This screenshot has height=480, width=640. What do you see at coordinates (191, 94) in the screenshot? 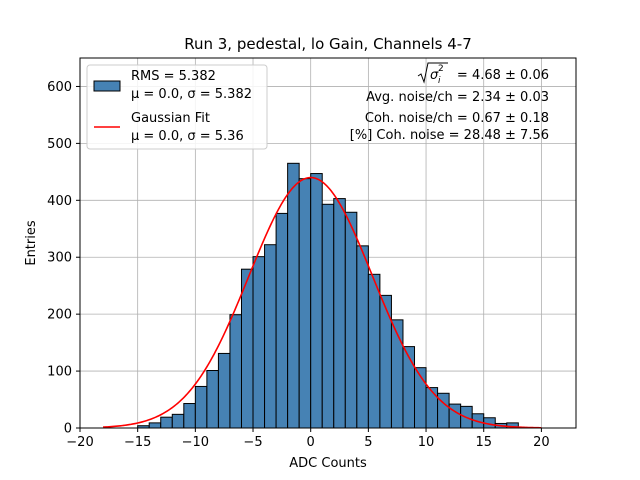
I see `legend-rms-params: μ = 0.0, σ = 5.382` at bounding box center [191, 94].